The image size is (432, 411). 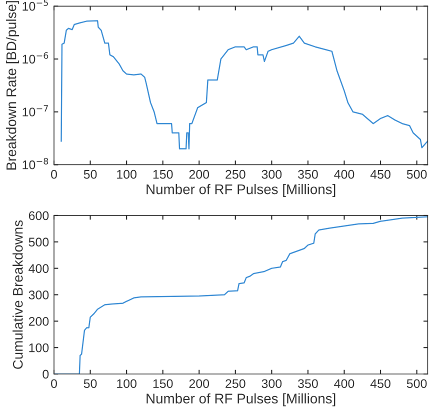 What do you see at coordinates (38, 242) in the screenshot?
I see `y-tick-label: 500` at bounding box center [38, 242].